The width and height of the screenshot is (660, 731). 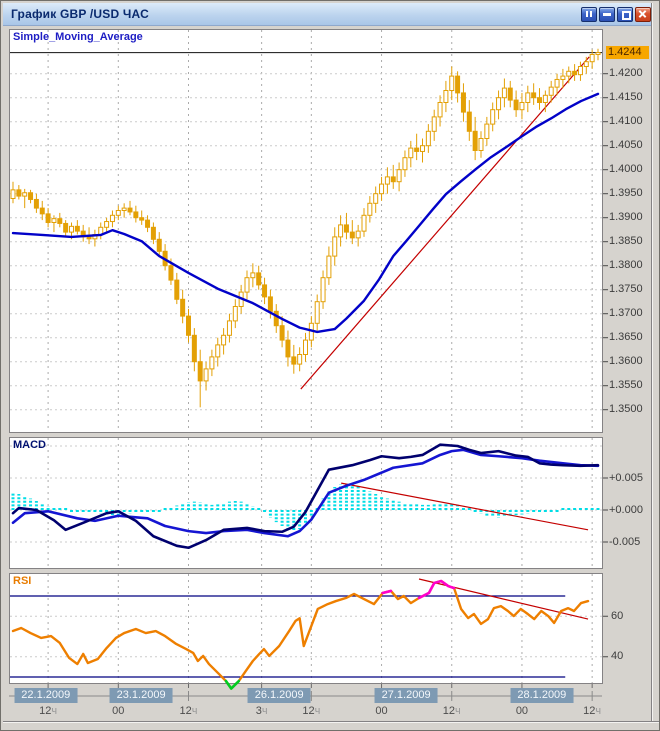 What do you see at coordinates (589, 14) in the screenshot?
I see `pause-button` at bounding box center [589, 14].